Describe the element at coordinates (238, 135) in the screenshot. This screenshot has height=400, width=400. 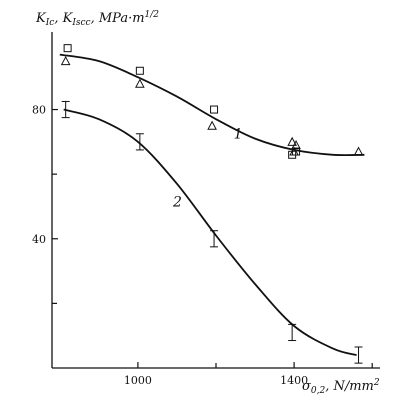
I see `curve-label-1: 1` at that location.